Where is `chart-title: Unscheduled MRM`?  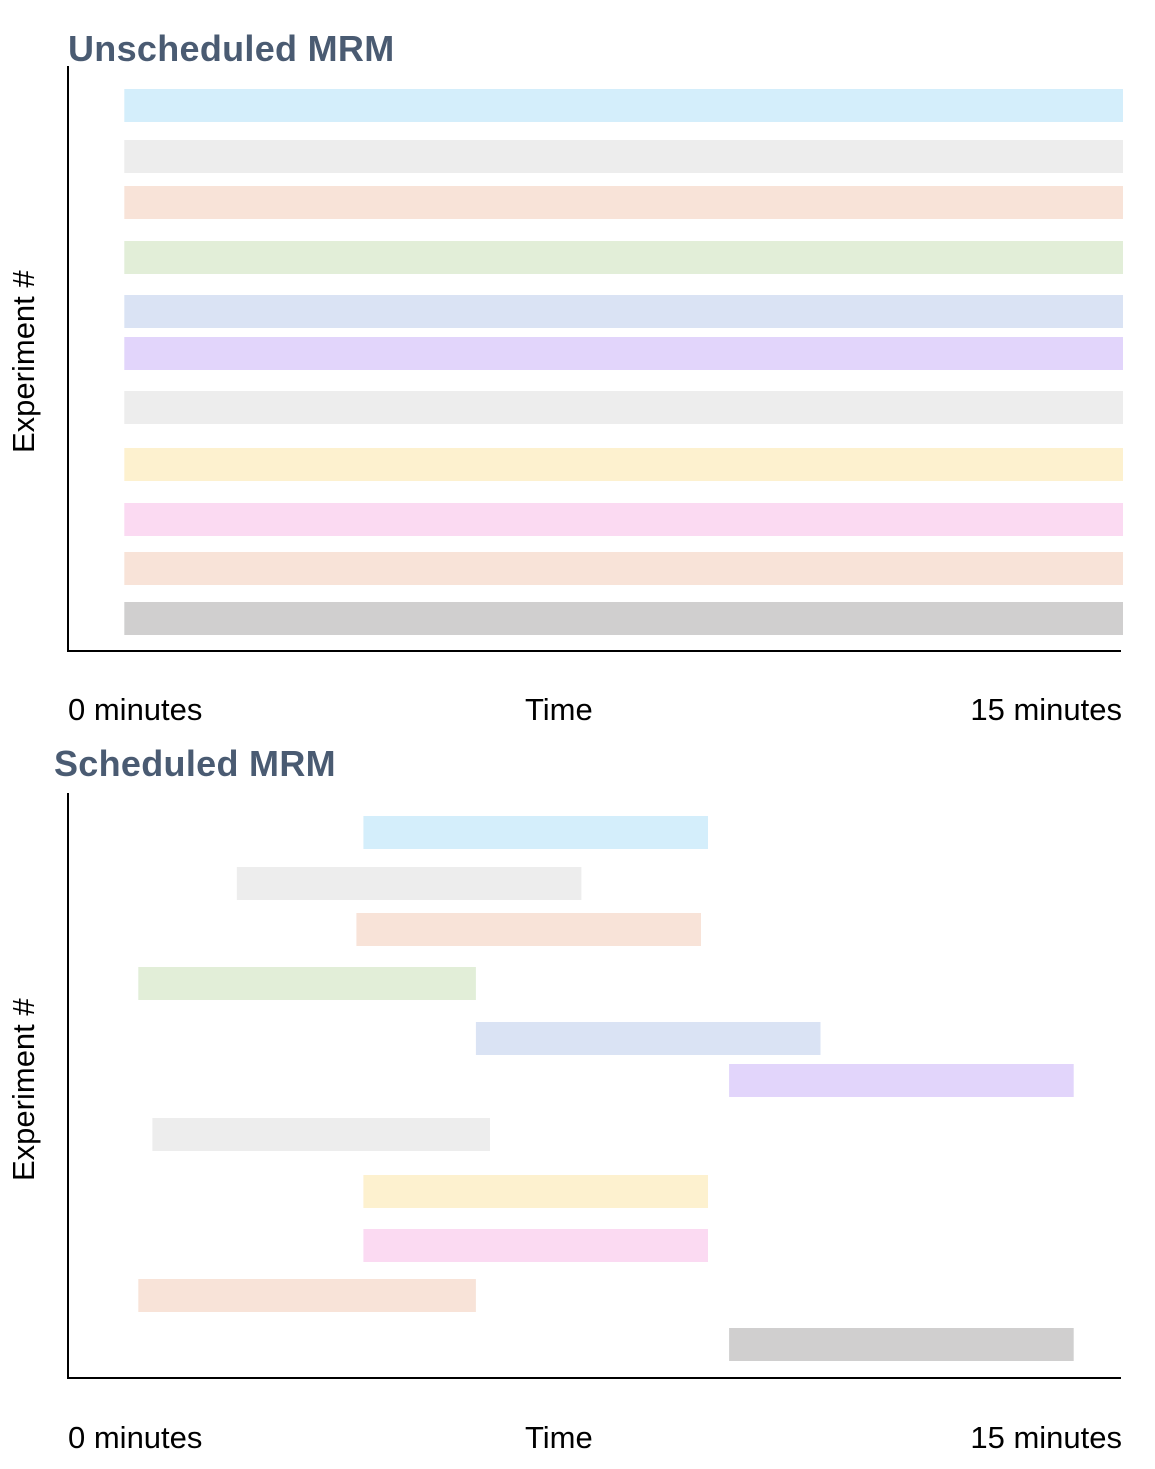
chart-title: Unscheduled MRM is located at coordinates (231, 48).